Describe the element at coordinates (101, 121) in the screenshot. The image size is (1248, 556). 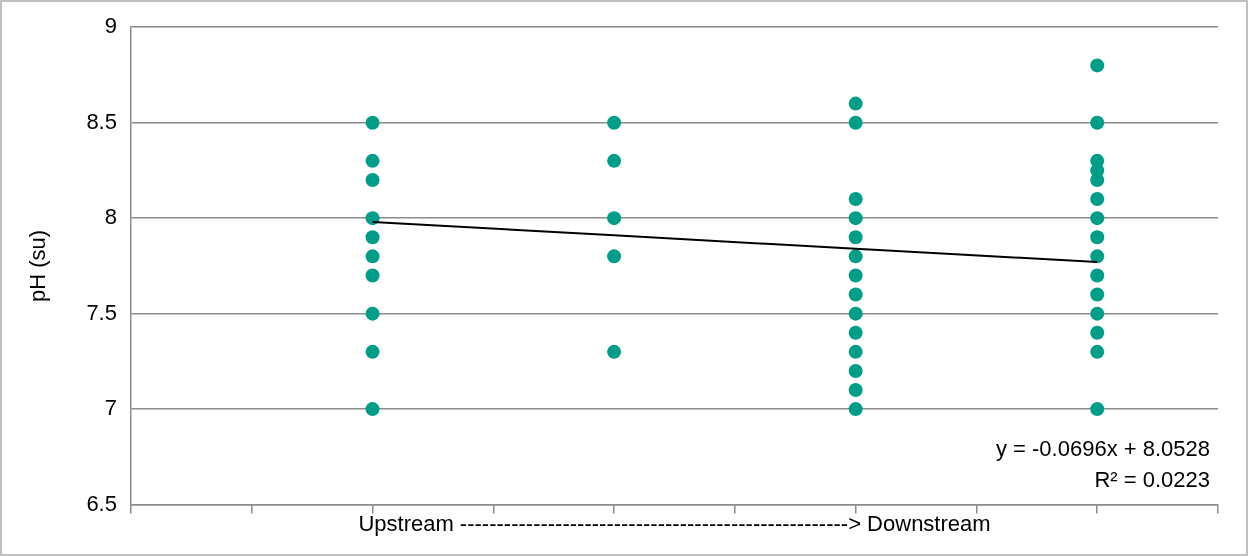
I see `y-tick-label: 8.5` at that location.